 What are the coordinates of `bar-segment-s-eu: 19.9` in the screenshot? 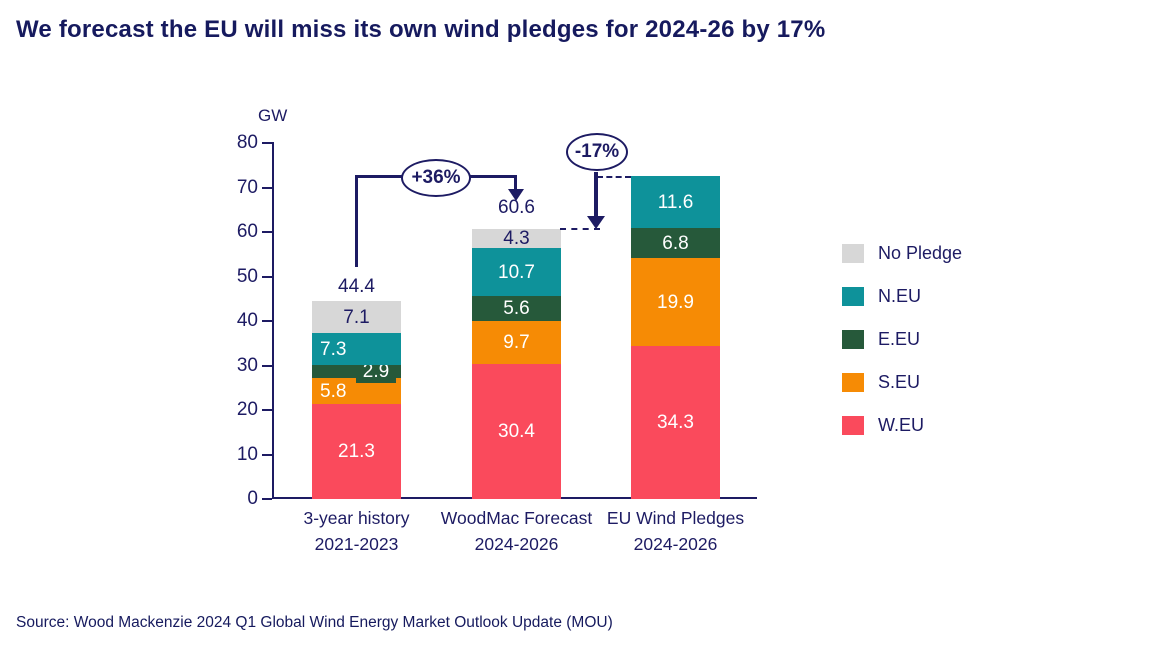 It's located at (675, 302).